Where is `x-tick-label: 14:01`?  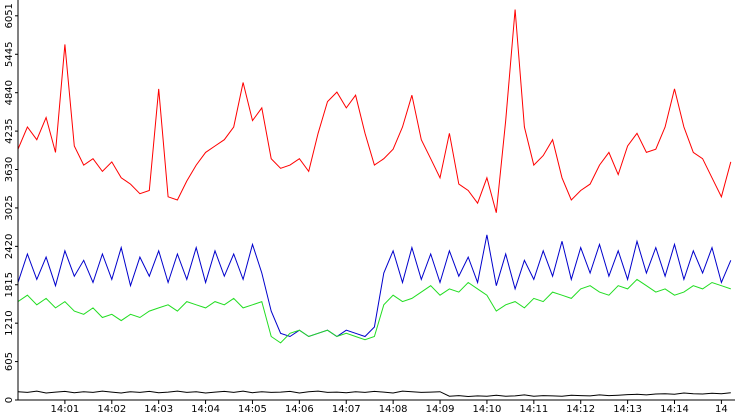
x-tick-label: 14:01 is located at coordinates (64, 409).